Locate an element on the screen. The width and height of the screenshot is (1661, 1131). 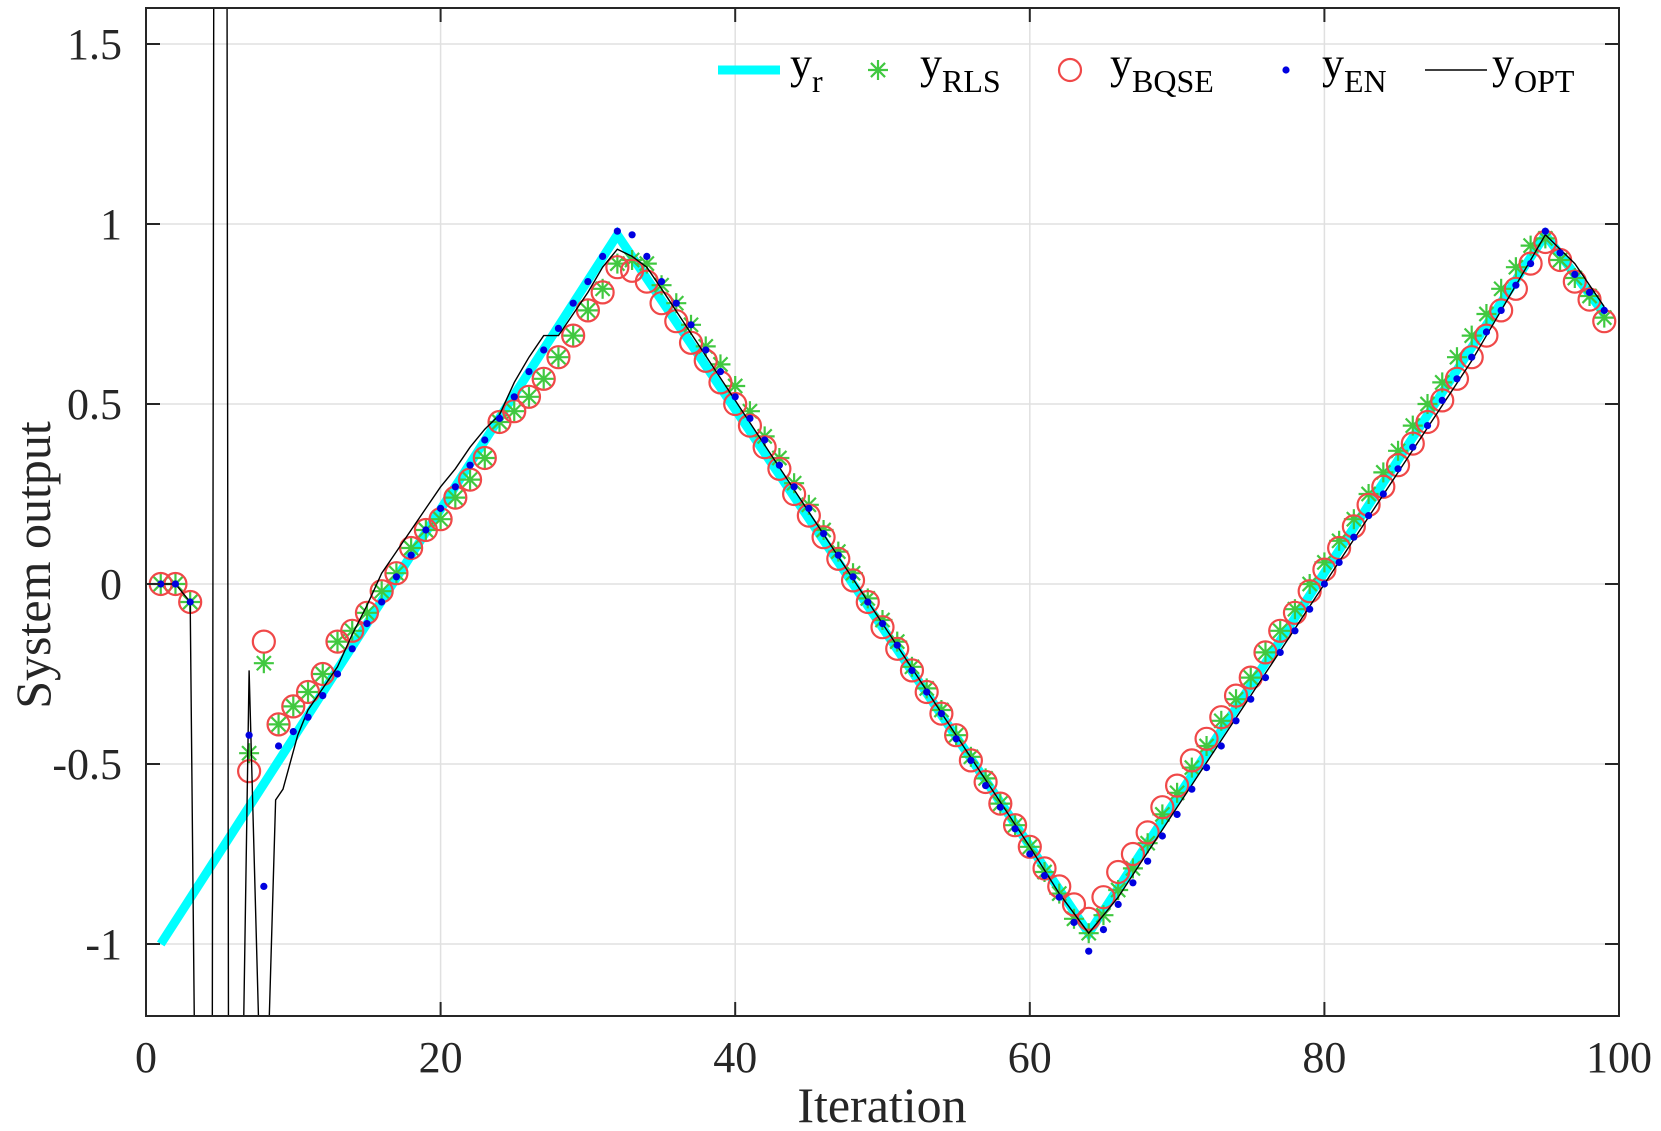
legend-item-yr: yr is located at coordinates (770, 69).